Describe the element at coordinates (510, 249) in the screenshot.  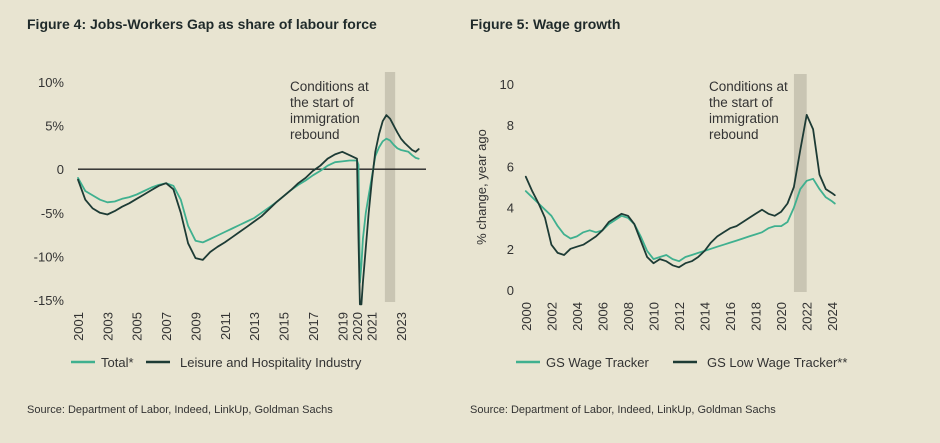
I see `y-tick-label: 2` at that location.